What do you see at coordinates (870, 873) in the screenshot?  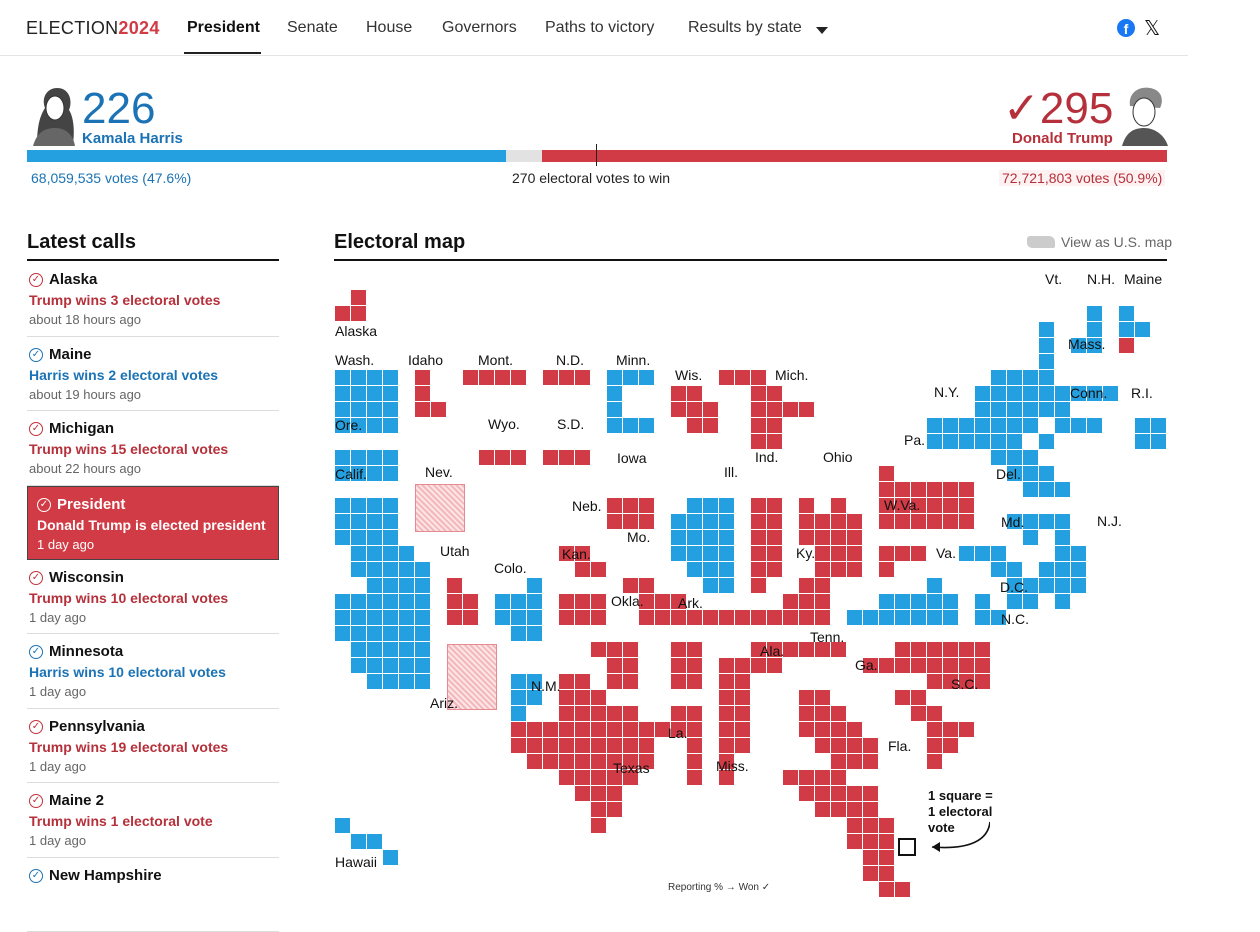 I see `ev-square-fla` at bounding box center [870, 873].